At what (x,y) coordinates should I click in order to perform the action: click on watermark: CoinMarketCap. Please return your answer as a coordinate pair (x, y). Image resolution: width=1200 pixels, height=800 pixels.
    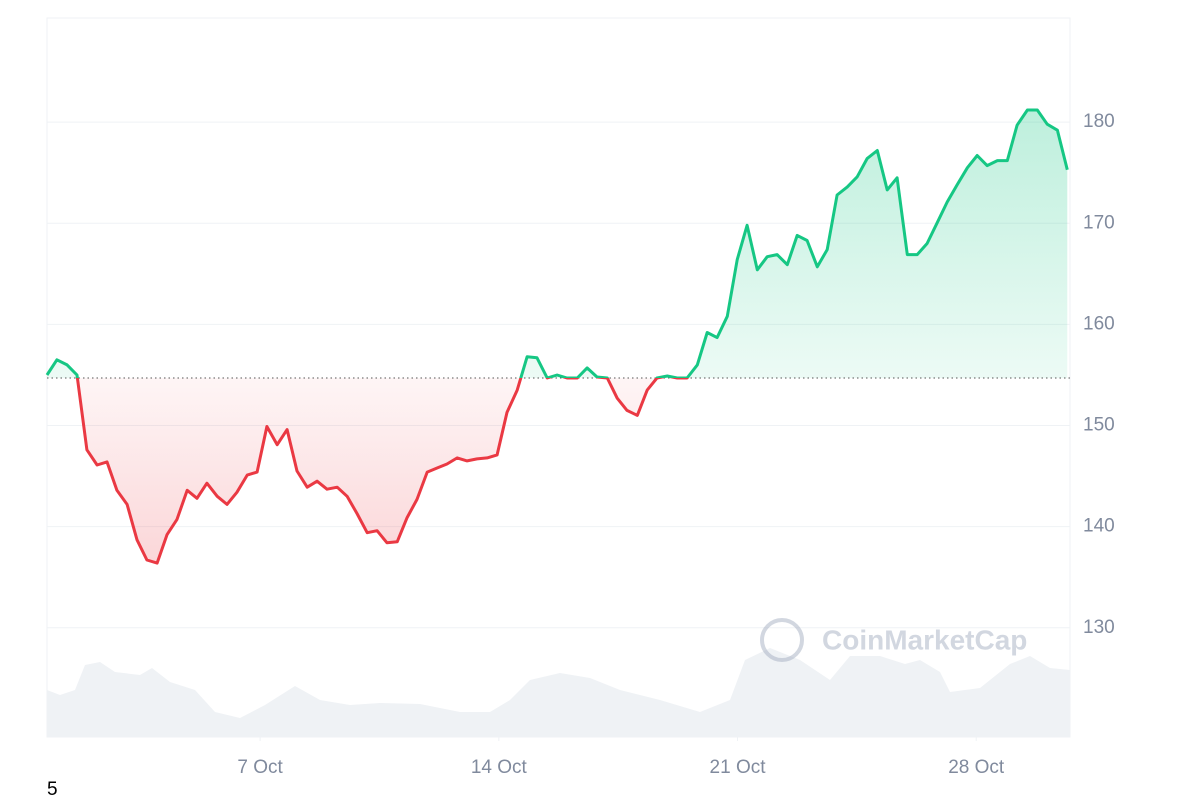
    Looking at the image, I should click on (893, 640).